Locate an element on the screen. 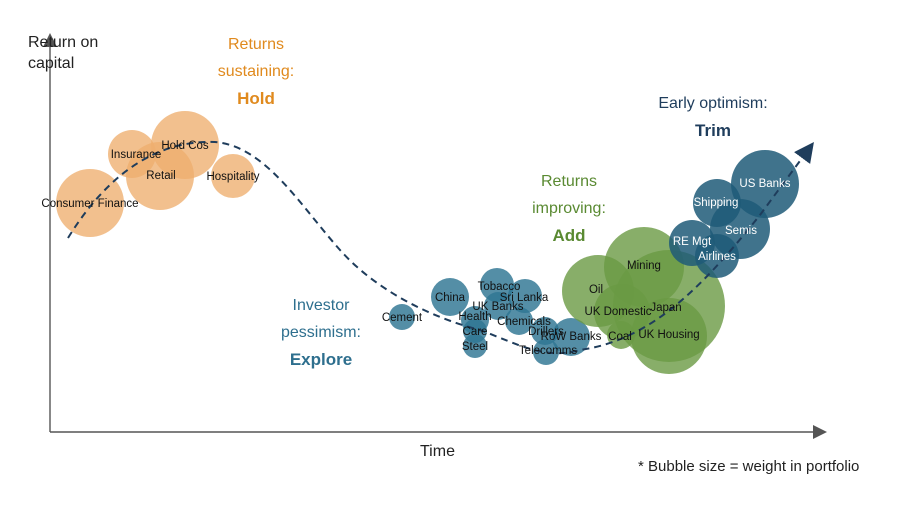 The height and width of the screenshot is (506, 924). phase-trim-action: Trim is located at coordinates (713, 130).